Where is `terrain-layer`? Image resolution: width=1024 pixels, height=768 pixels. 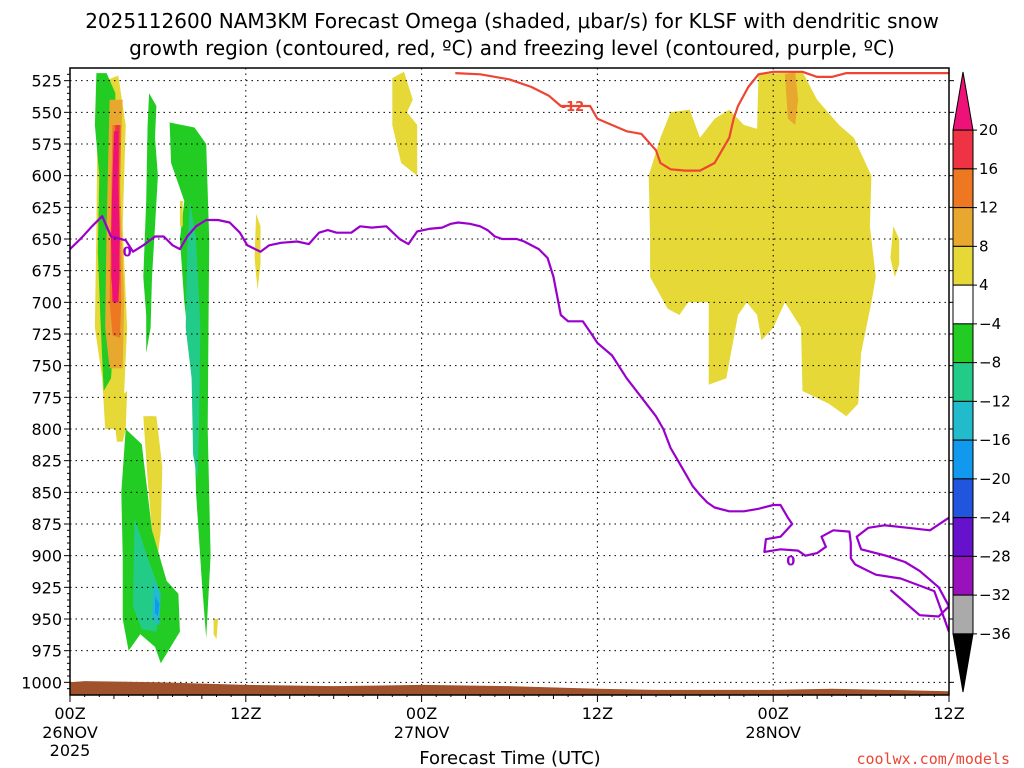 terrain-layer is located at coordinates (509, 688).